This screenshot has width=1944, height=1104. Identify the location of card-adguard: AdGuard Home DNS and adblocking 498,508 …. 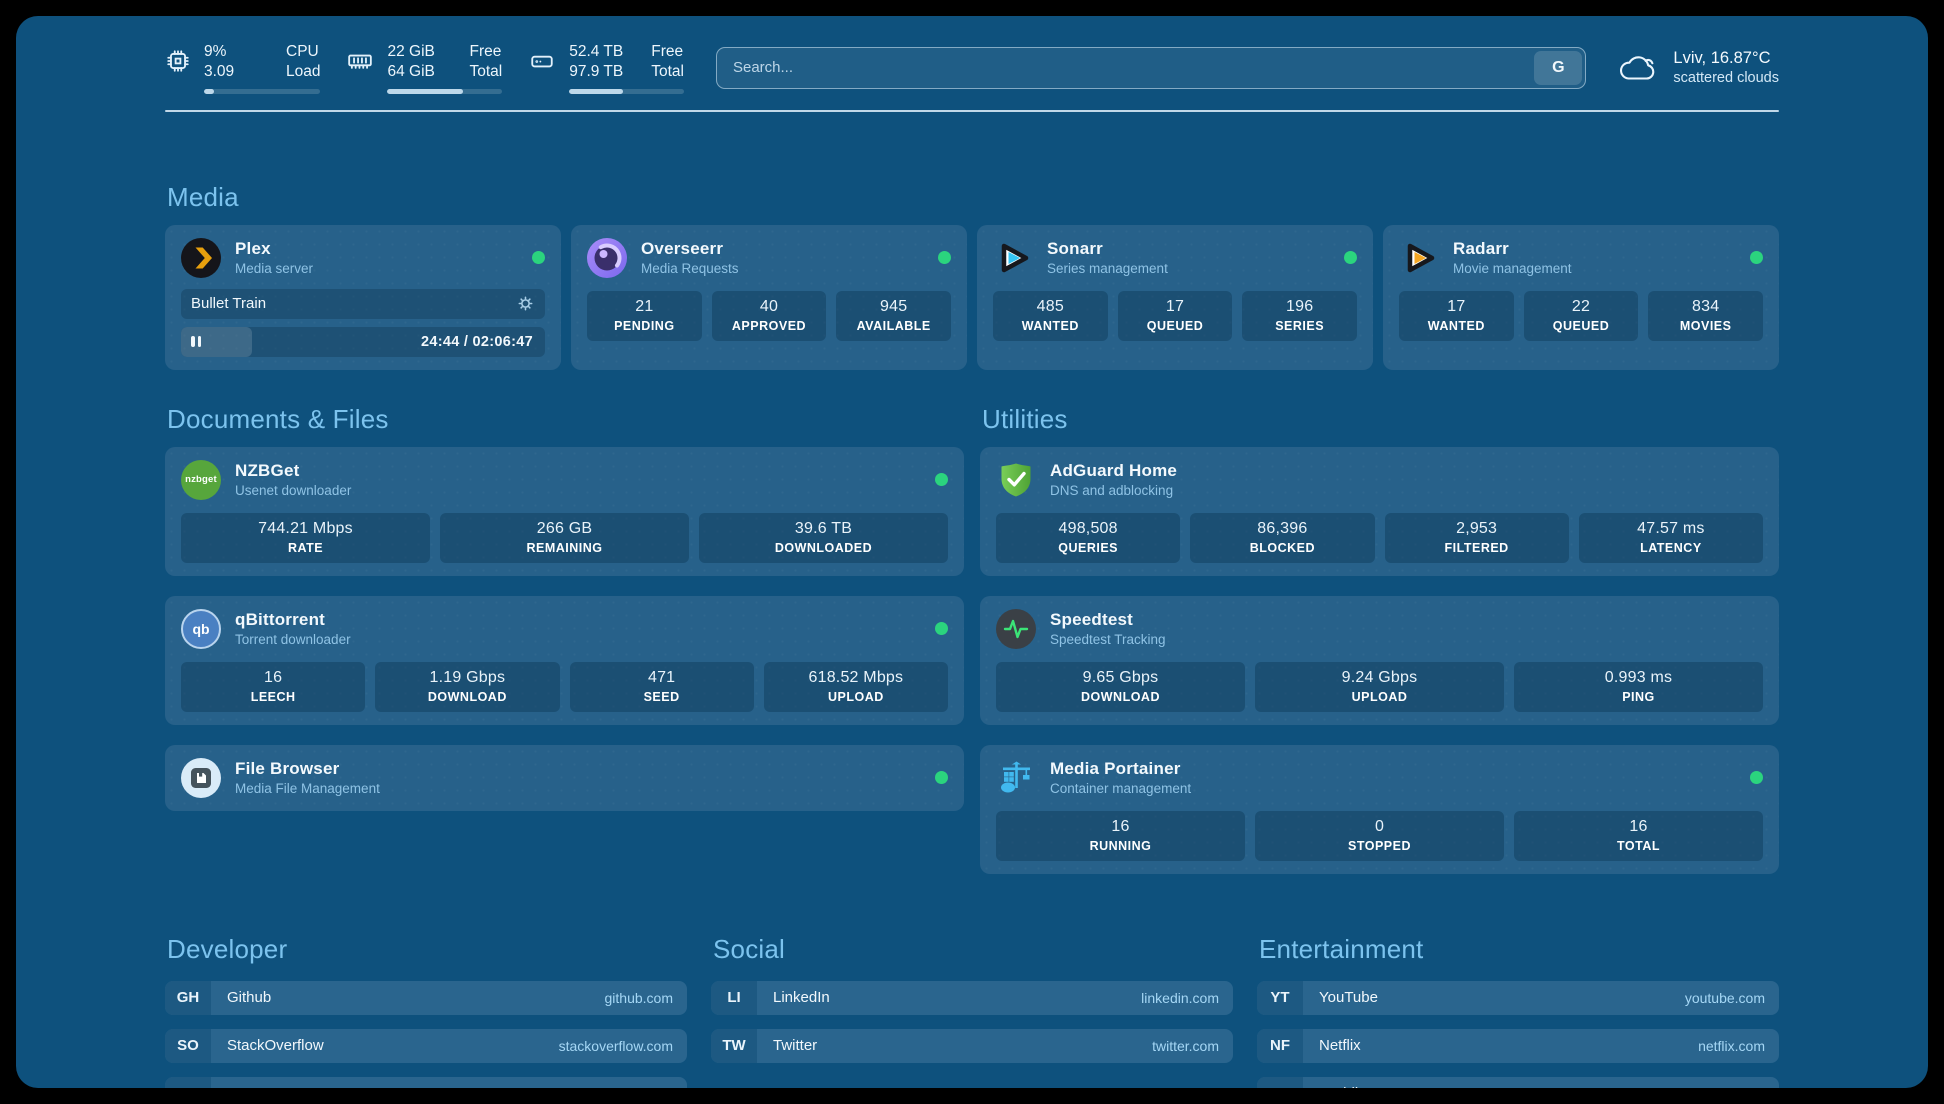
(1379, 511).